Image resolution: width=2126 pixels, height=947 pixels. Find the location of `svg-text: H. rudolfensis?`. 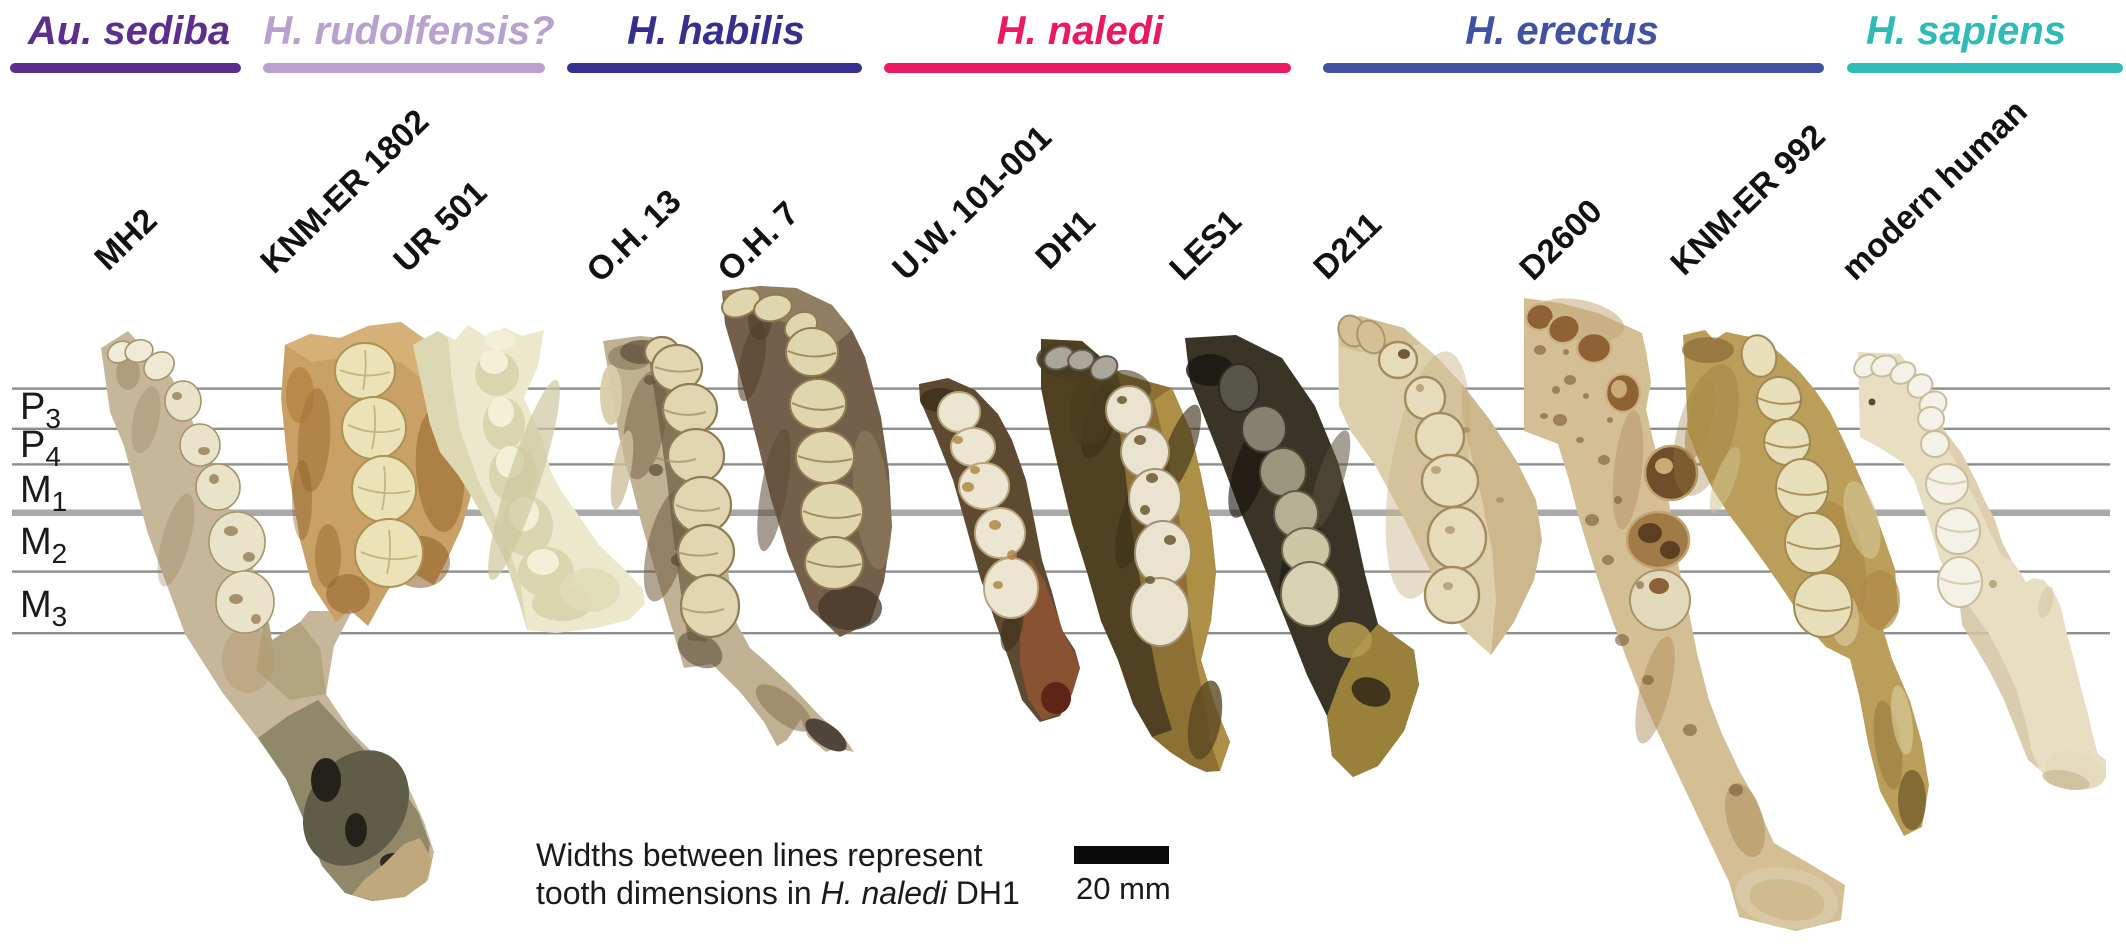

svg-text: H. rudolfensis? is located at coordinates (408, 31).